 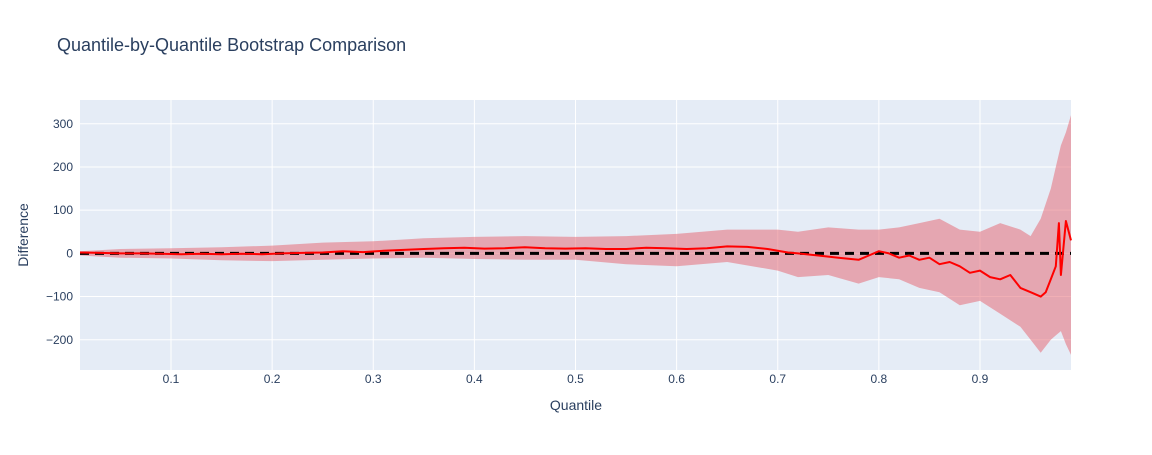 What do you see at coordinates (474, 379) in the screenshot?
I see `x-tick-label: 0.4` at bounding box center [474, 379].